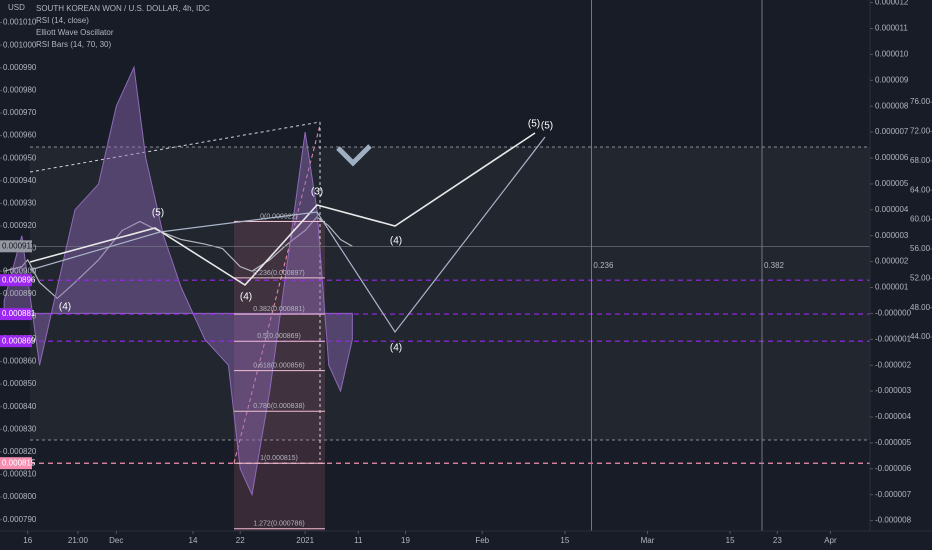 The width and height of the screenshot is (932, 550). I want to click on y-tick-label: 0.000920, so click(20, 225).